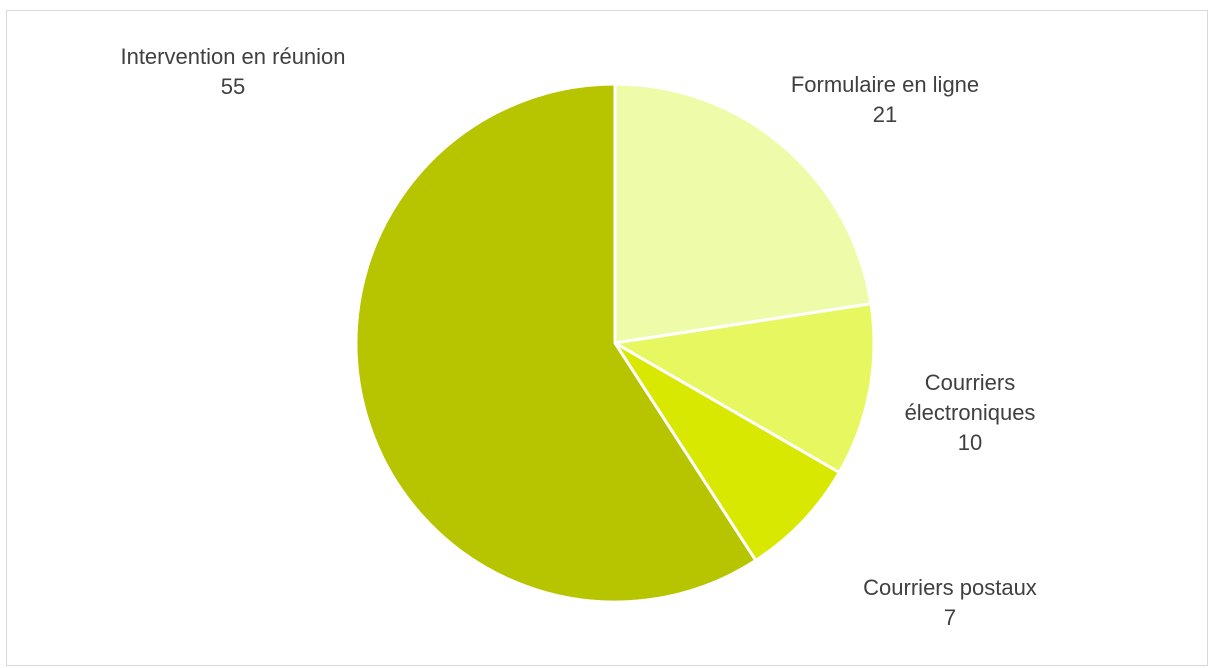  Describe the element at coordinates (970, 442) in the screenshot. I see `data-label-line: 10` at that location.